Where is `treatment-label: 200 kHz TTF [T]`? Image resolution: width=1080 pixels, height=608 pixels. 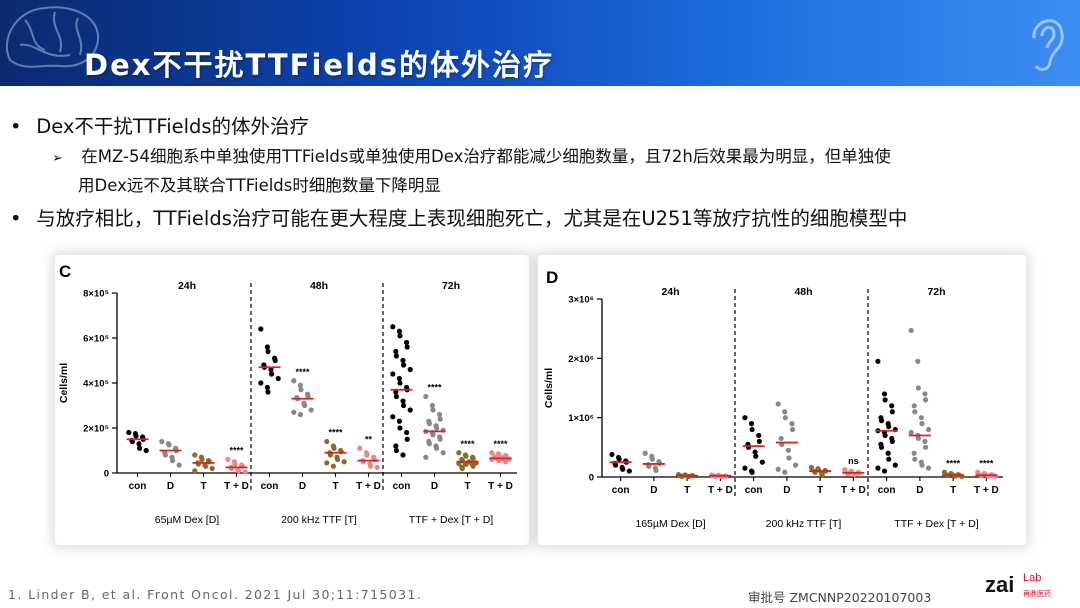 treatment-label: 200 kHz TTF [T] is located at coordinates (804, 524).